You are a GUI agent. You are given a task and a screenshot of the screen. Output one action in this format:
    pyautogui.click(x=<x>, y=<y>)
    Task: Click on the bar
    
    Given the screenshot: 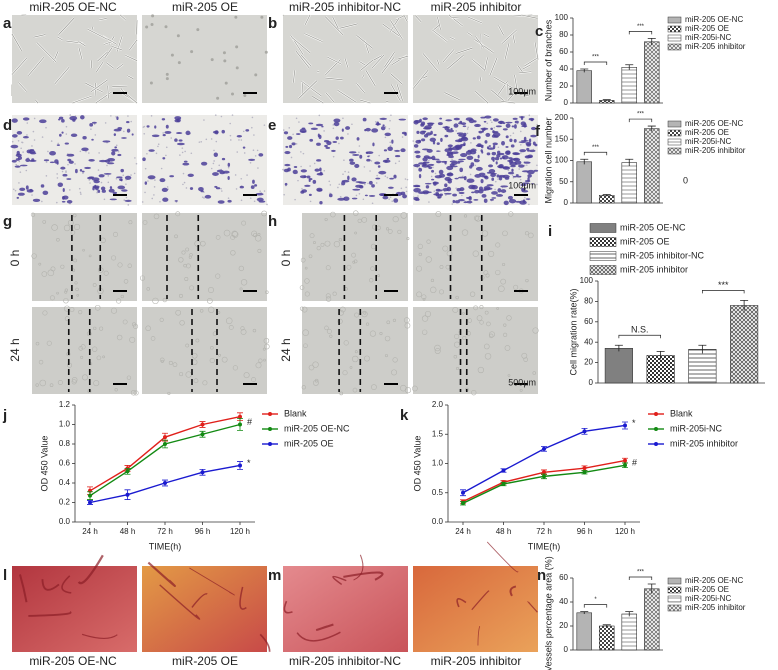 What is the action you would take?
    pyautogui.click(x=652, y=619)
    